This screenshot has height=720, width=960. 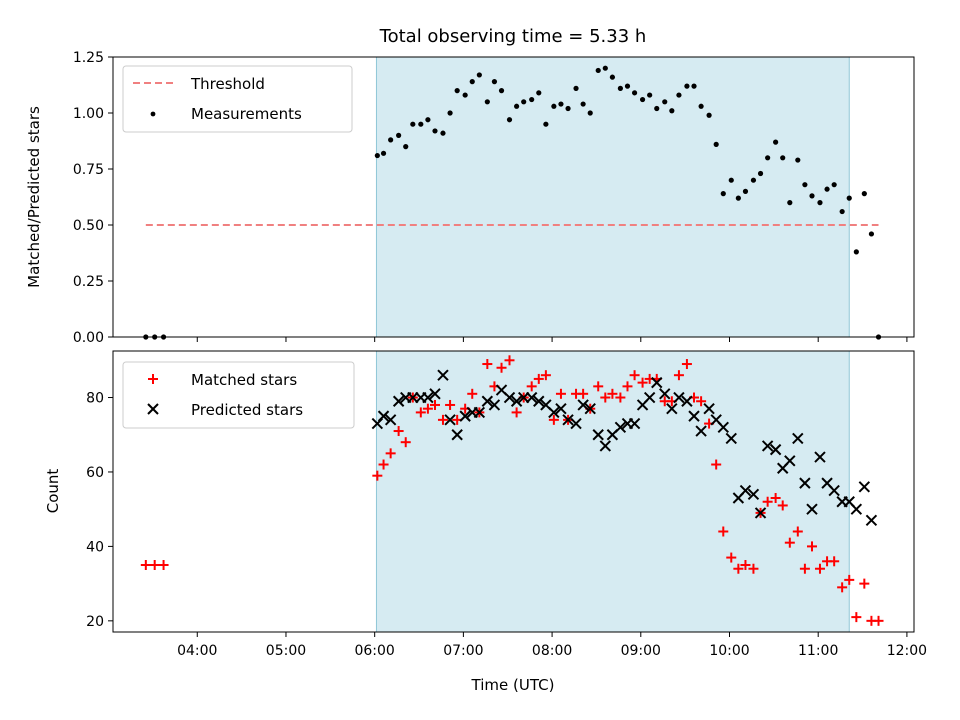 I want to click on measurements-legend-swatch, so click(x=153, y=114).